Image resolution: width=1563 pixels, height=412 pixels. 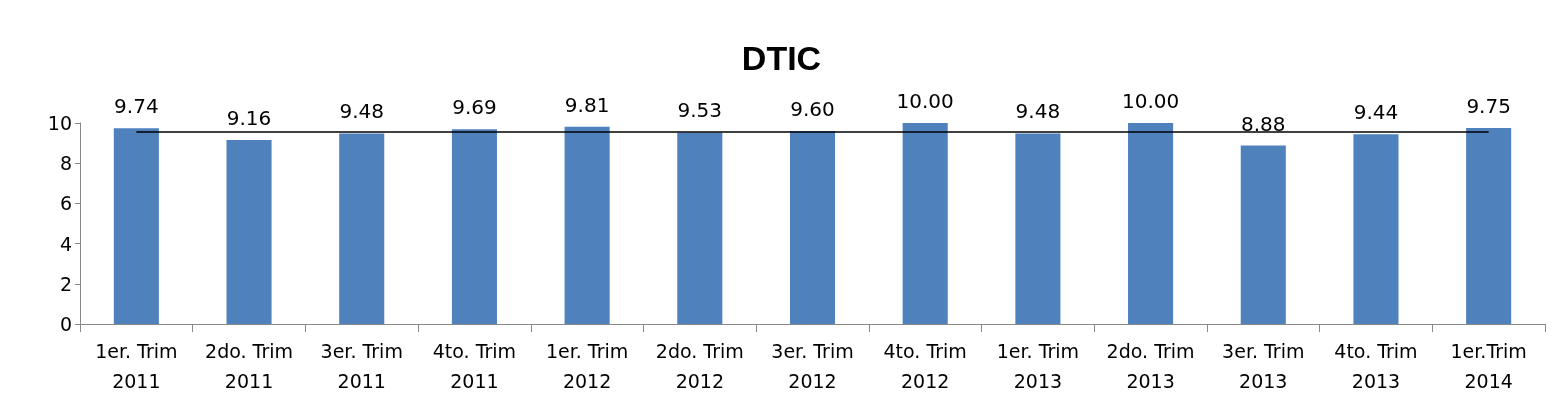 I want to click on x-tick-label: 3er. Trim 2012, so click(x=812, y=366).